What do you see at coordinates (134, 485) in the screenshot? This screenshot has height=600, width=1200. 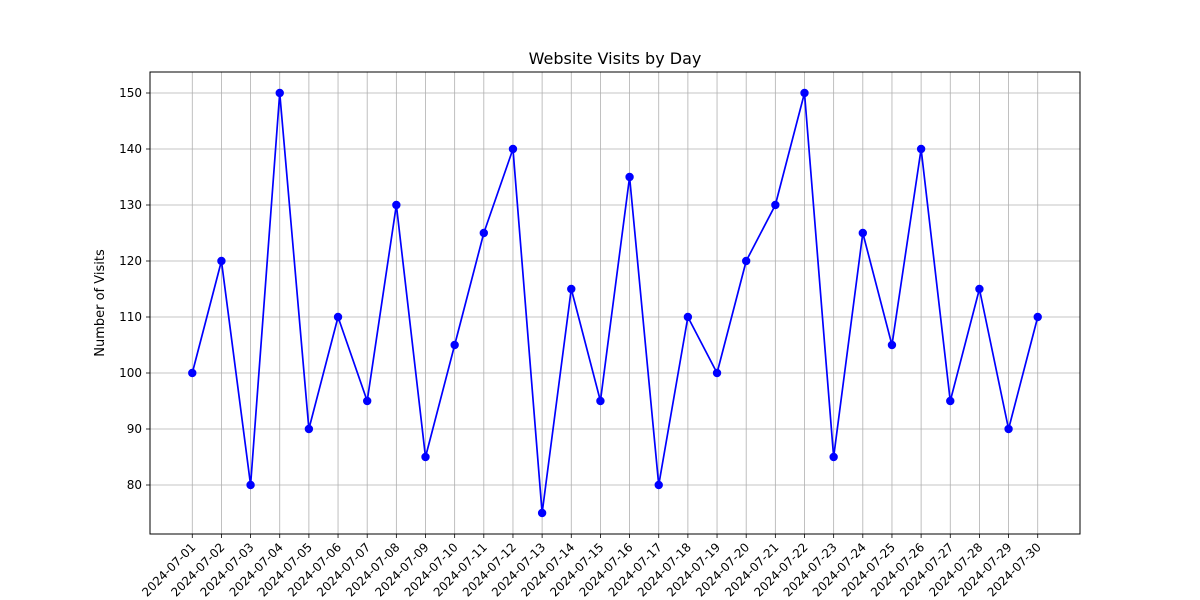 I see `y-tick-label: 80` at bounding box center [134, 485].